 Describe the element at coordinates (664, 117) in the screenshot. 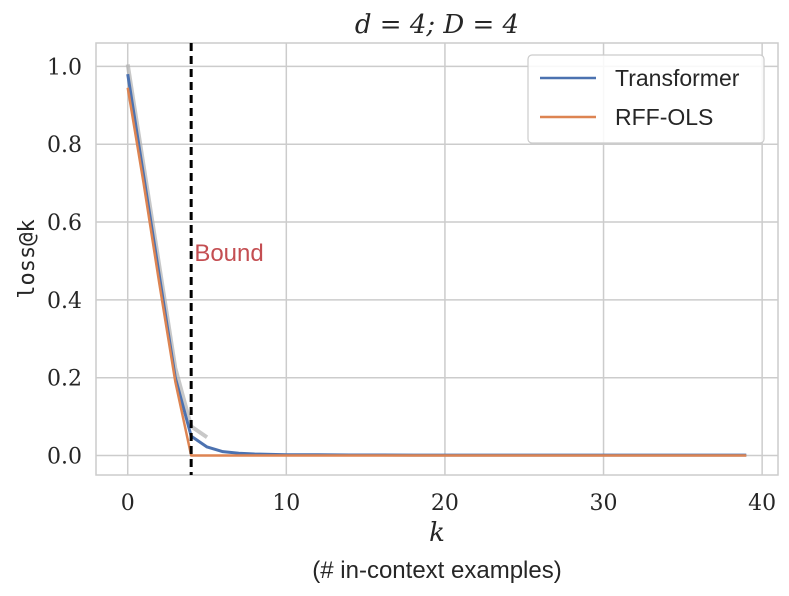

I see `legend-label-rff-ols: RFF-OLS` at that location.